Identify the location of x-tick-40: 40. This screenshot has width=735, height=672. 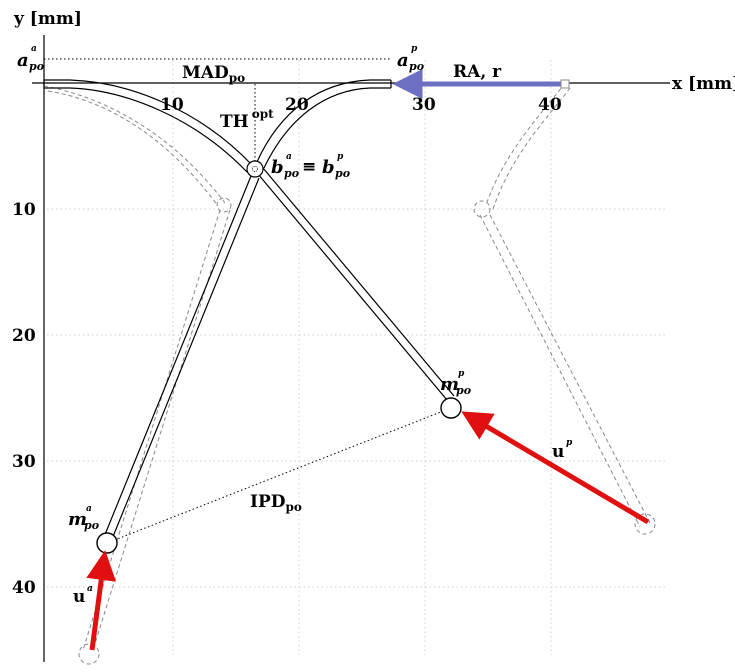
(550, 105).